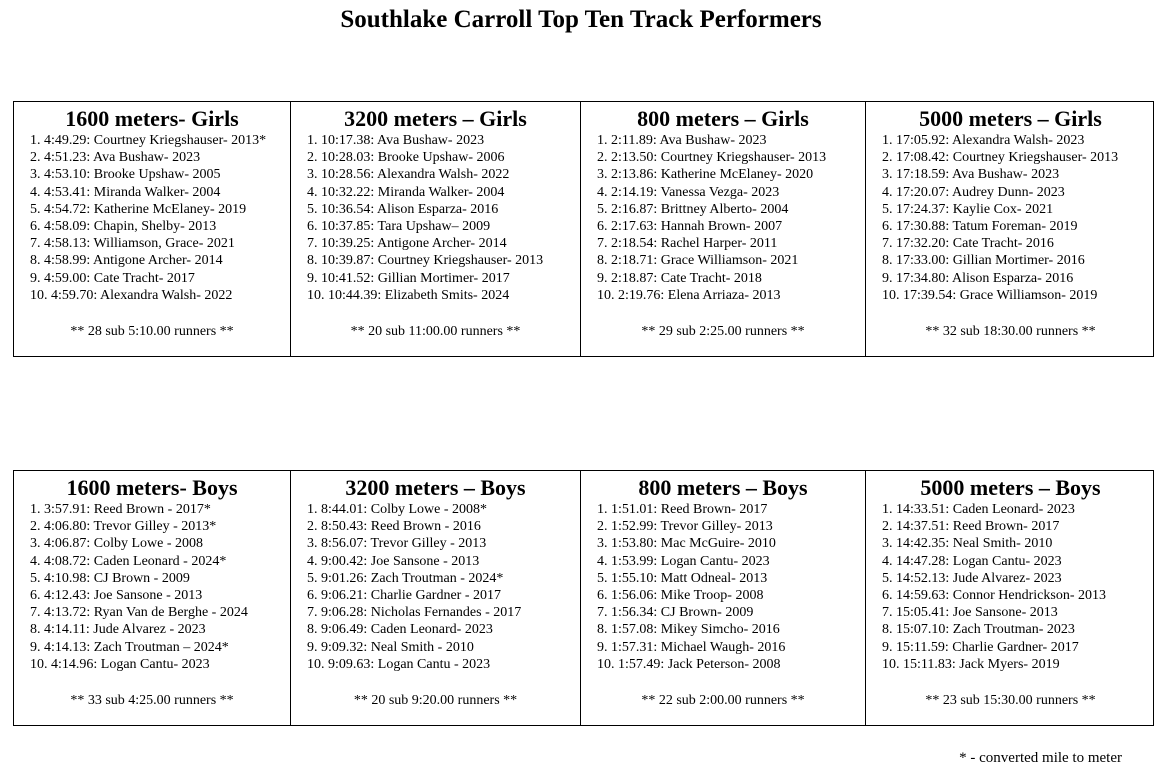  I want to click on list-item: 2. 8:50.43: Reed Brown - 2016, so click(394, 527).